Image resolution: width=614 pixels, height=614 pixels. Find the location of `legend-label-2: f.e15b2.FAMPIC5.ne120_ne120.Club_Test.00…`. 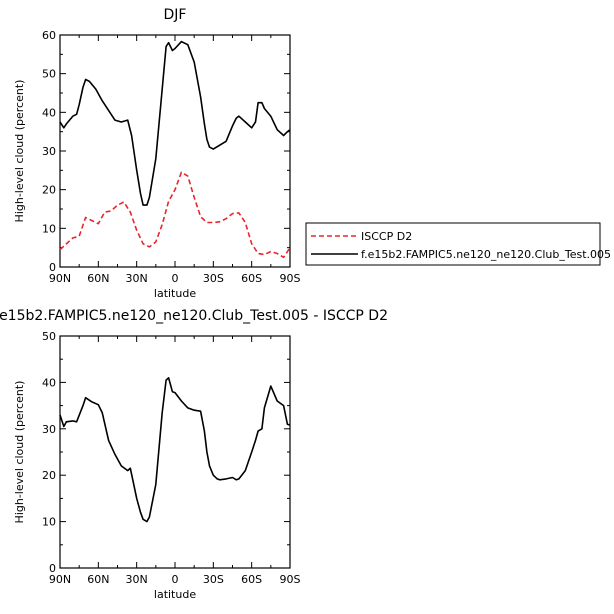

legend-label-2: f.e15b2.FAMPIC5.ne120_ne120.Club_Test.00… is located at coordinates (486, 254).